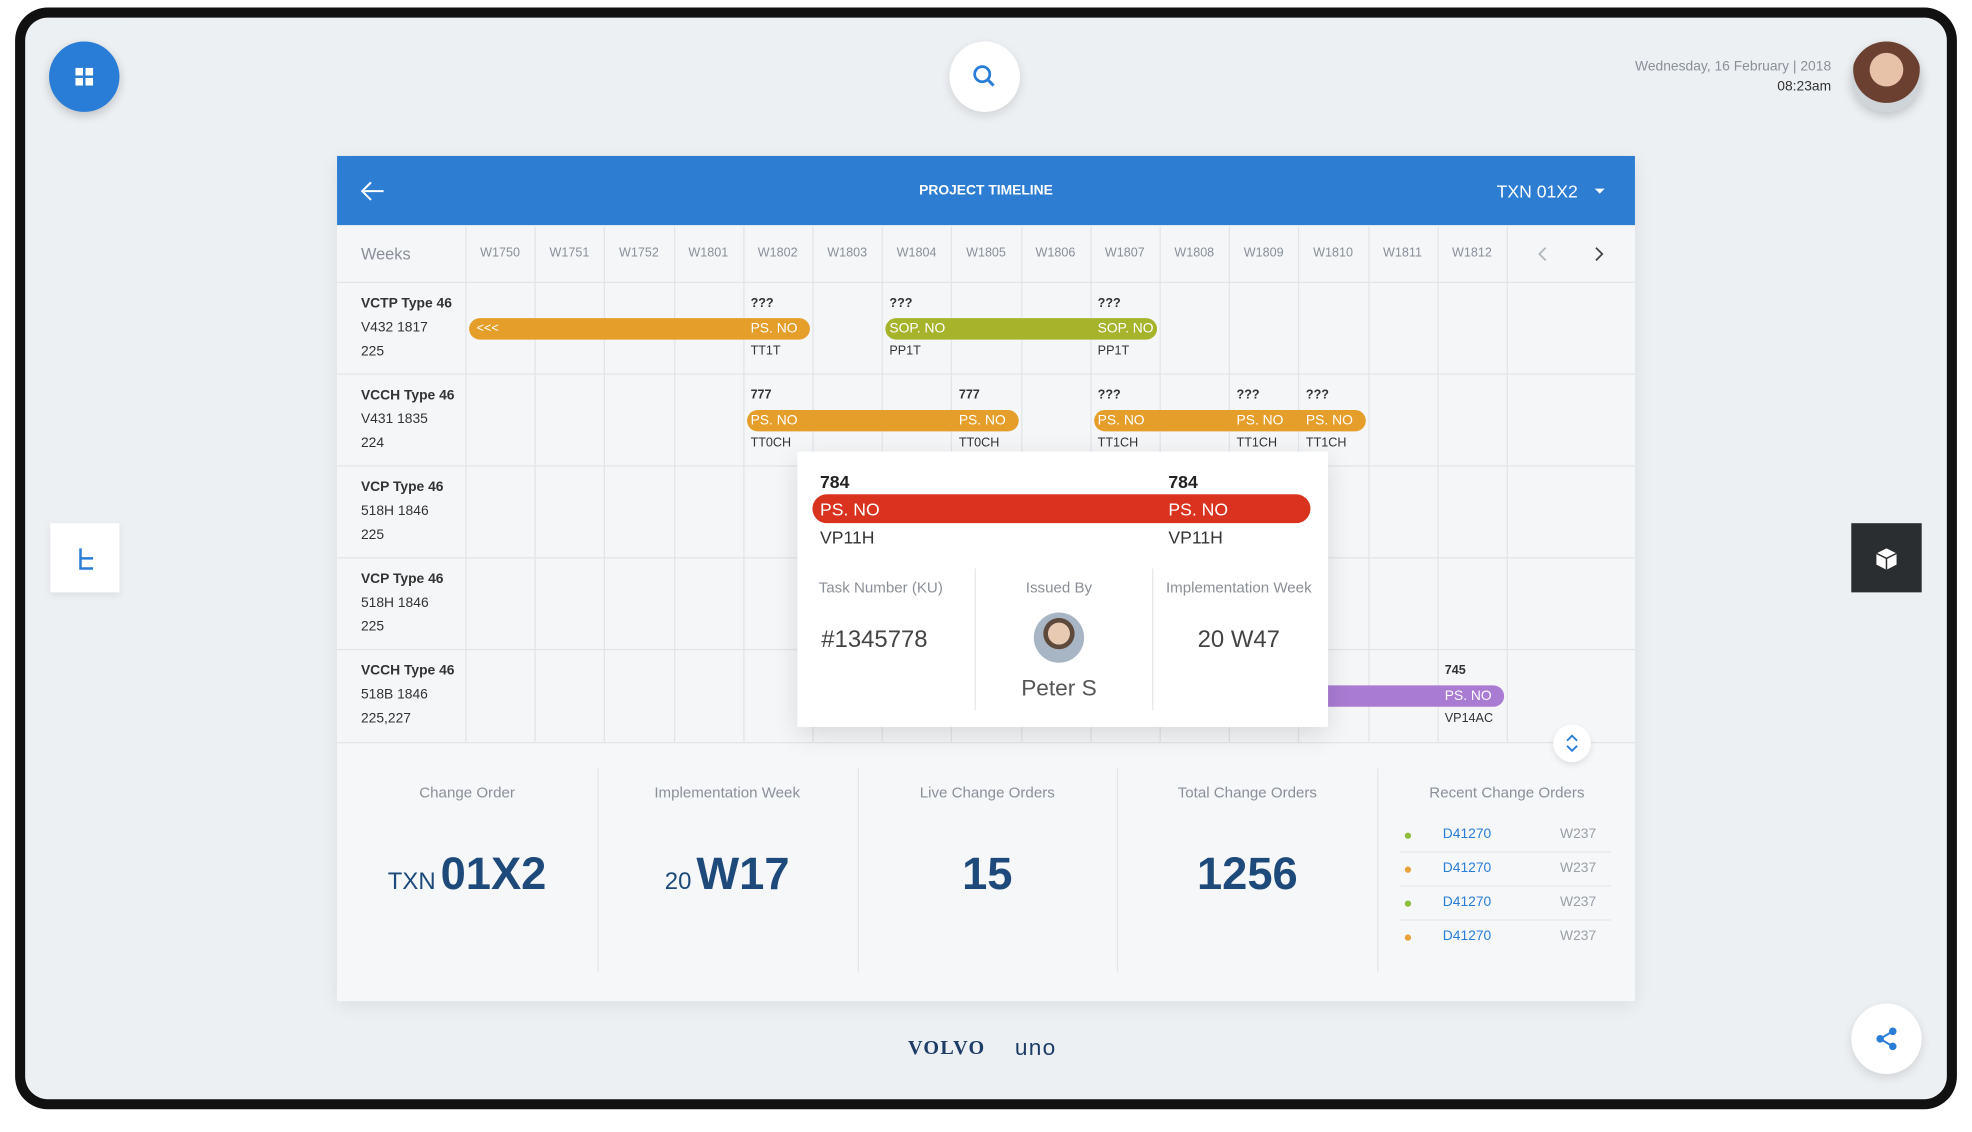 The image size is (1972, 1132). Describe the element at coordinates (493, 873) in the screenshot. I see `stat-value: 01X2` at that location.